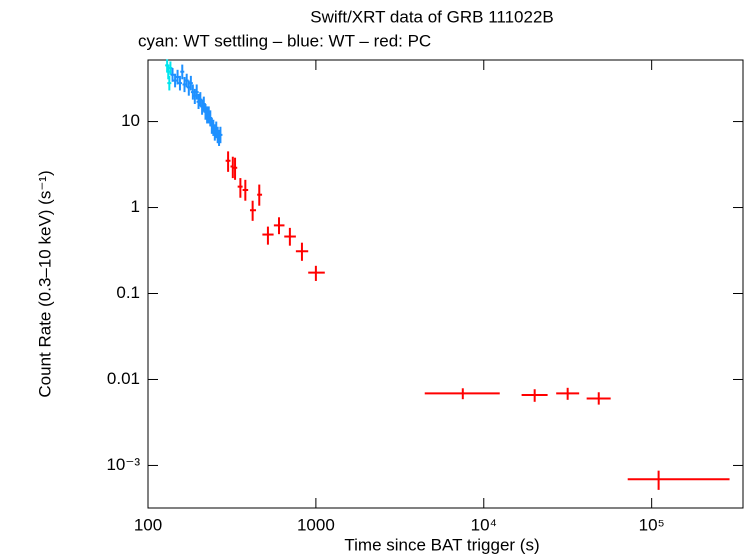 This screenshot has width=746, height=558. What do you see at coordinates (284, 40) in the screenshot?
I see `chart-subtitle: cyan: WT settling – blue: WT – red: PC` at bounding box center [284, 40].